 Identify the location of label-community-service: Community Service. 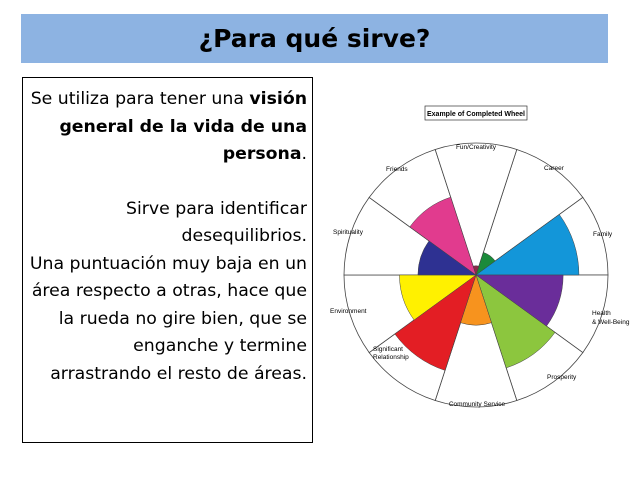
(477, 404).